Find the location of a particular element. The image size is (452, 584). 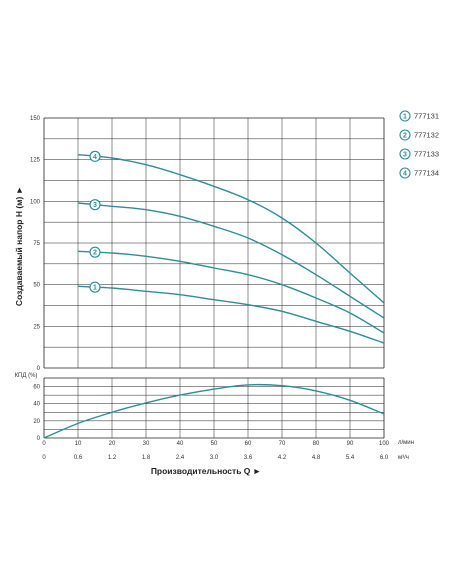

curve-marker-label: 3 is located at coordinates (95, 205).